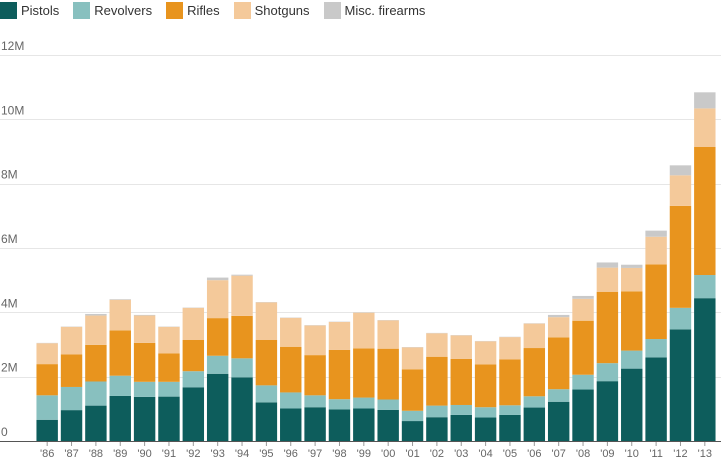  I want to click on legend-label: Rifles, so click(203, 10).